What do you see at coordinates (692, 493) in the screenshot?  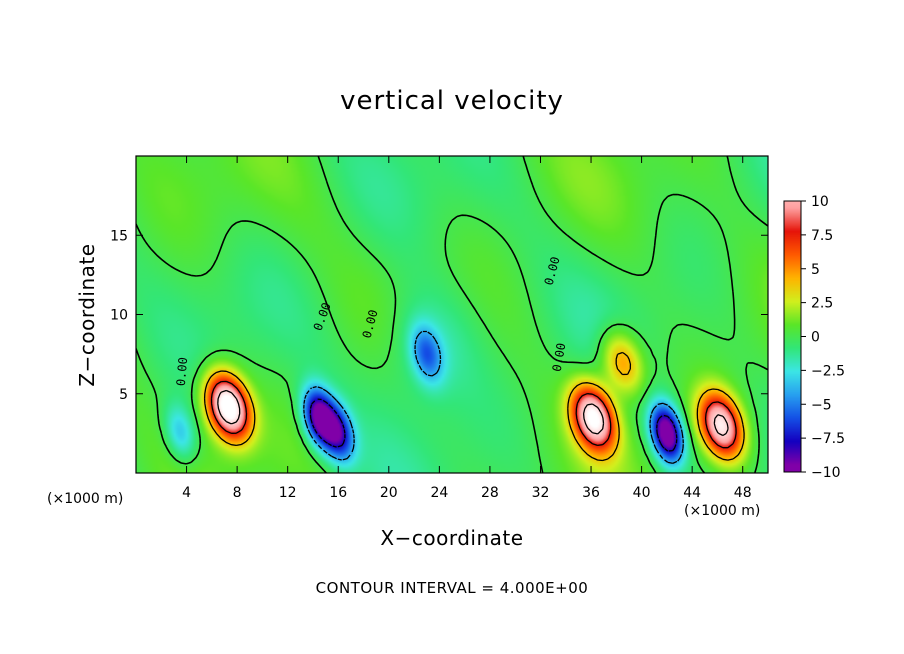 I see `x-tick-label: 44` at bounding box center [692, 493].